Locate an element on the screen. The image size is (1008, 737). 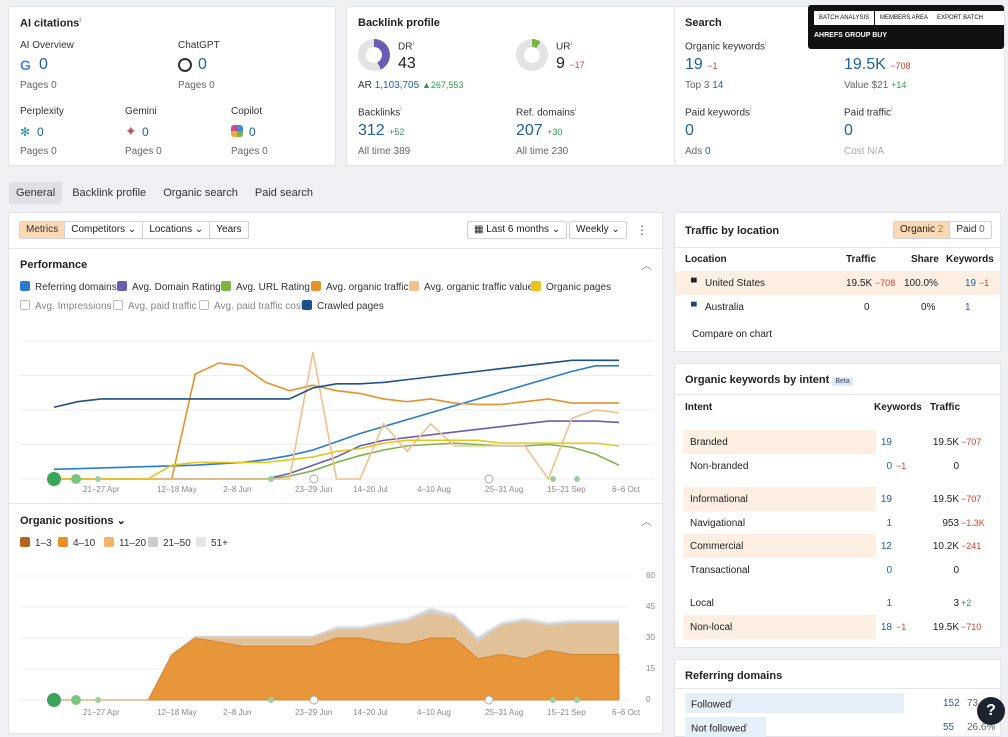
keywords-value: 18 is located at coordinates (886, 627).